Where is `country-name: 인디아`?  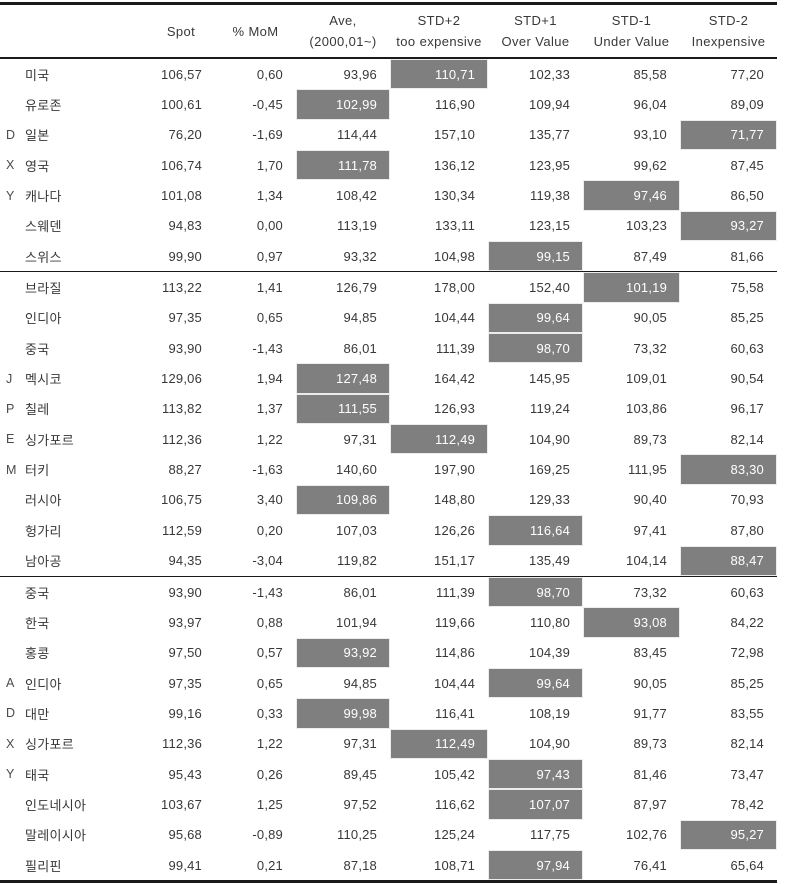
country-name: 인디아 is located at coordinates (43, 684).